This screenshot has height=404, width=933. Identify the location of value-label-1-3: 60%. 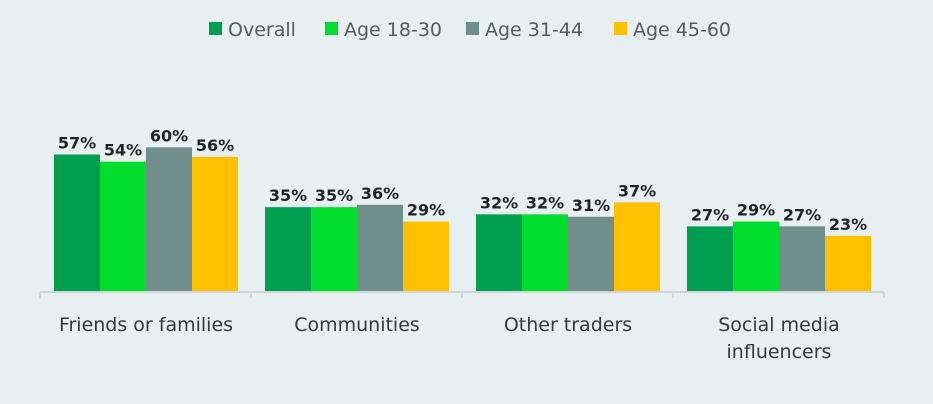
(169, 135).